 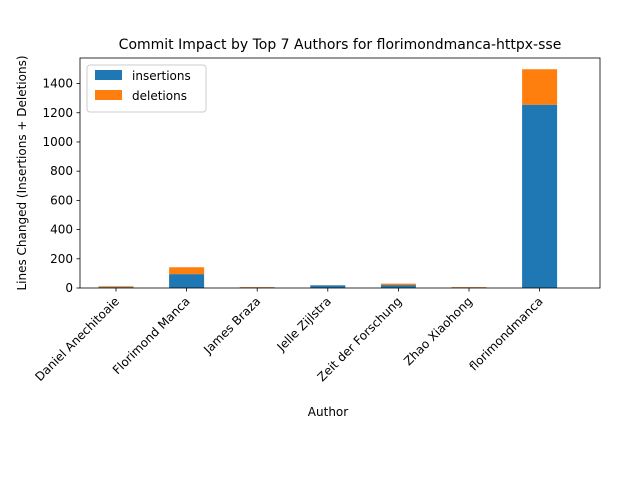 I want to click on legend-label-deletions: deletions, so click(x=159, y=96).